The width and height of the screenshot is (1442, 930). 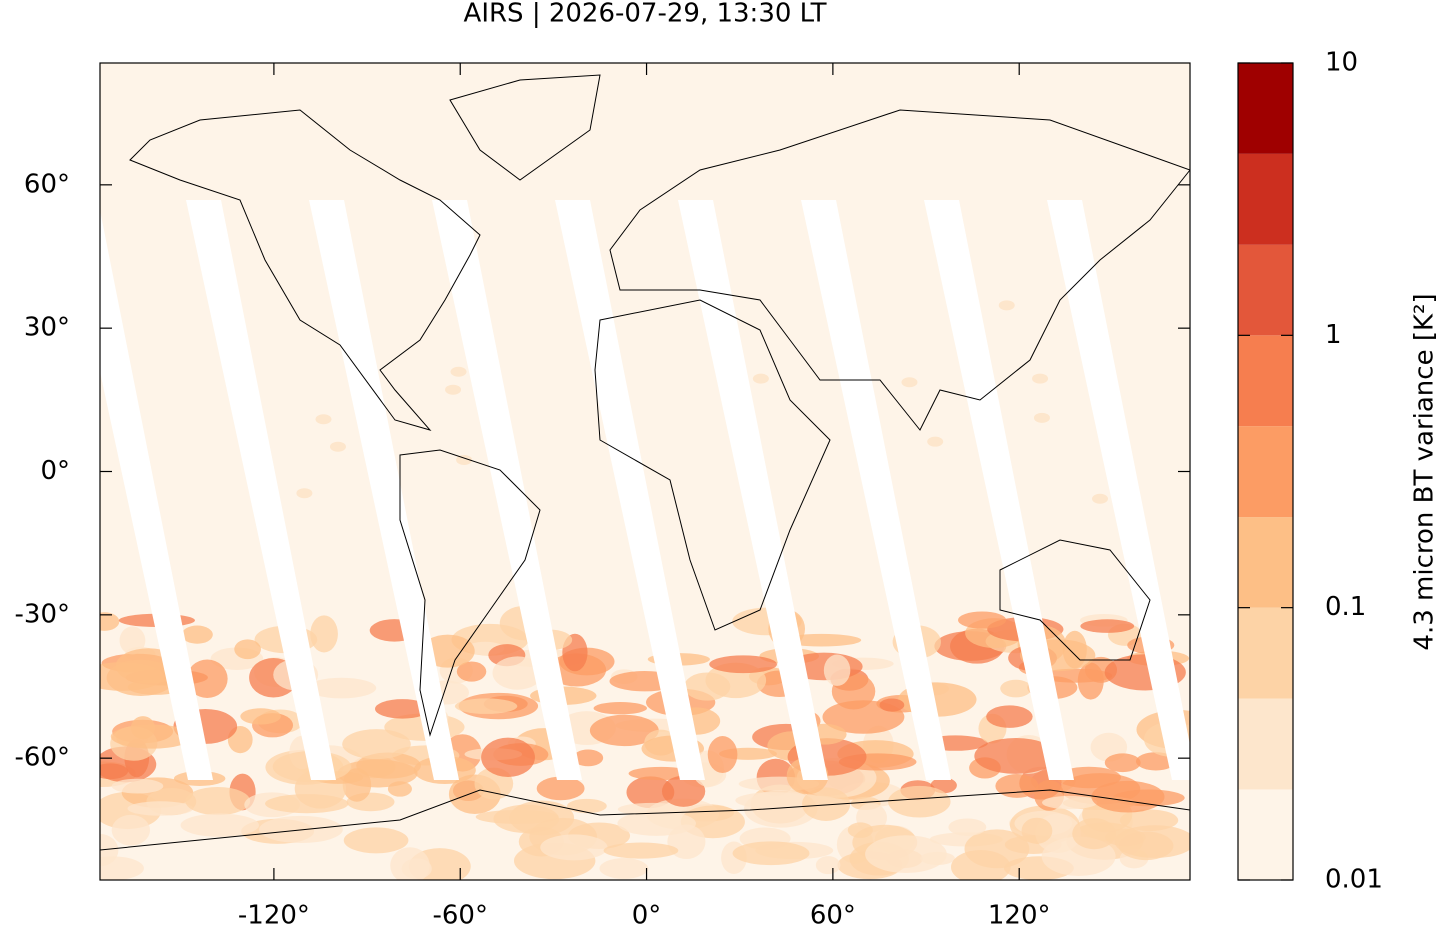 What do you see at coordinates (647, 915) in the screenshot?
I see `x-tick-label: 0°` at bounding box center [647, 915].